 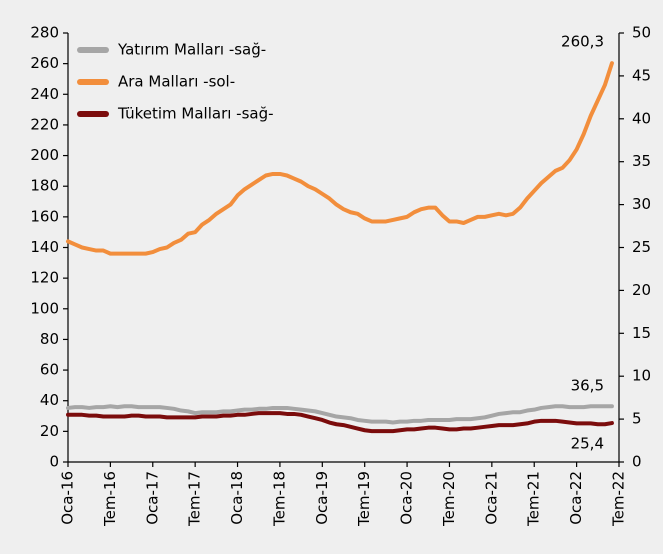 What do you see at coordinates (449, 499) in the screenshot?
I see `x-tick-label: Tem-20` at bounding box center [449, 499].